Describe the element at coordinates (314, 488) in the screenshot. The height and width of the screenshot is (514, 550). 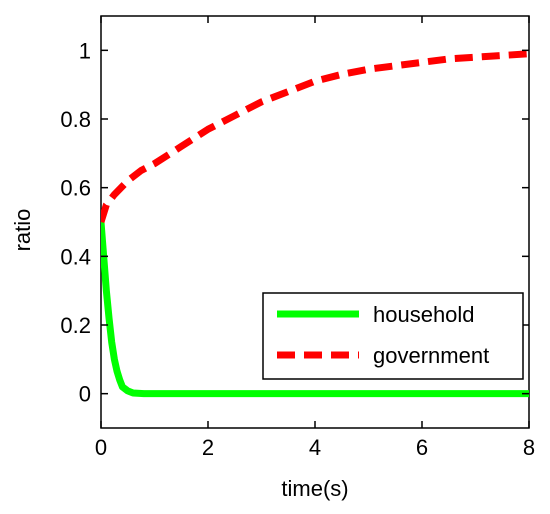
I see `x-axis-label: time(s)` at that location.